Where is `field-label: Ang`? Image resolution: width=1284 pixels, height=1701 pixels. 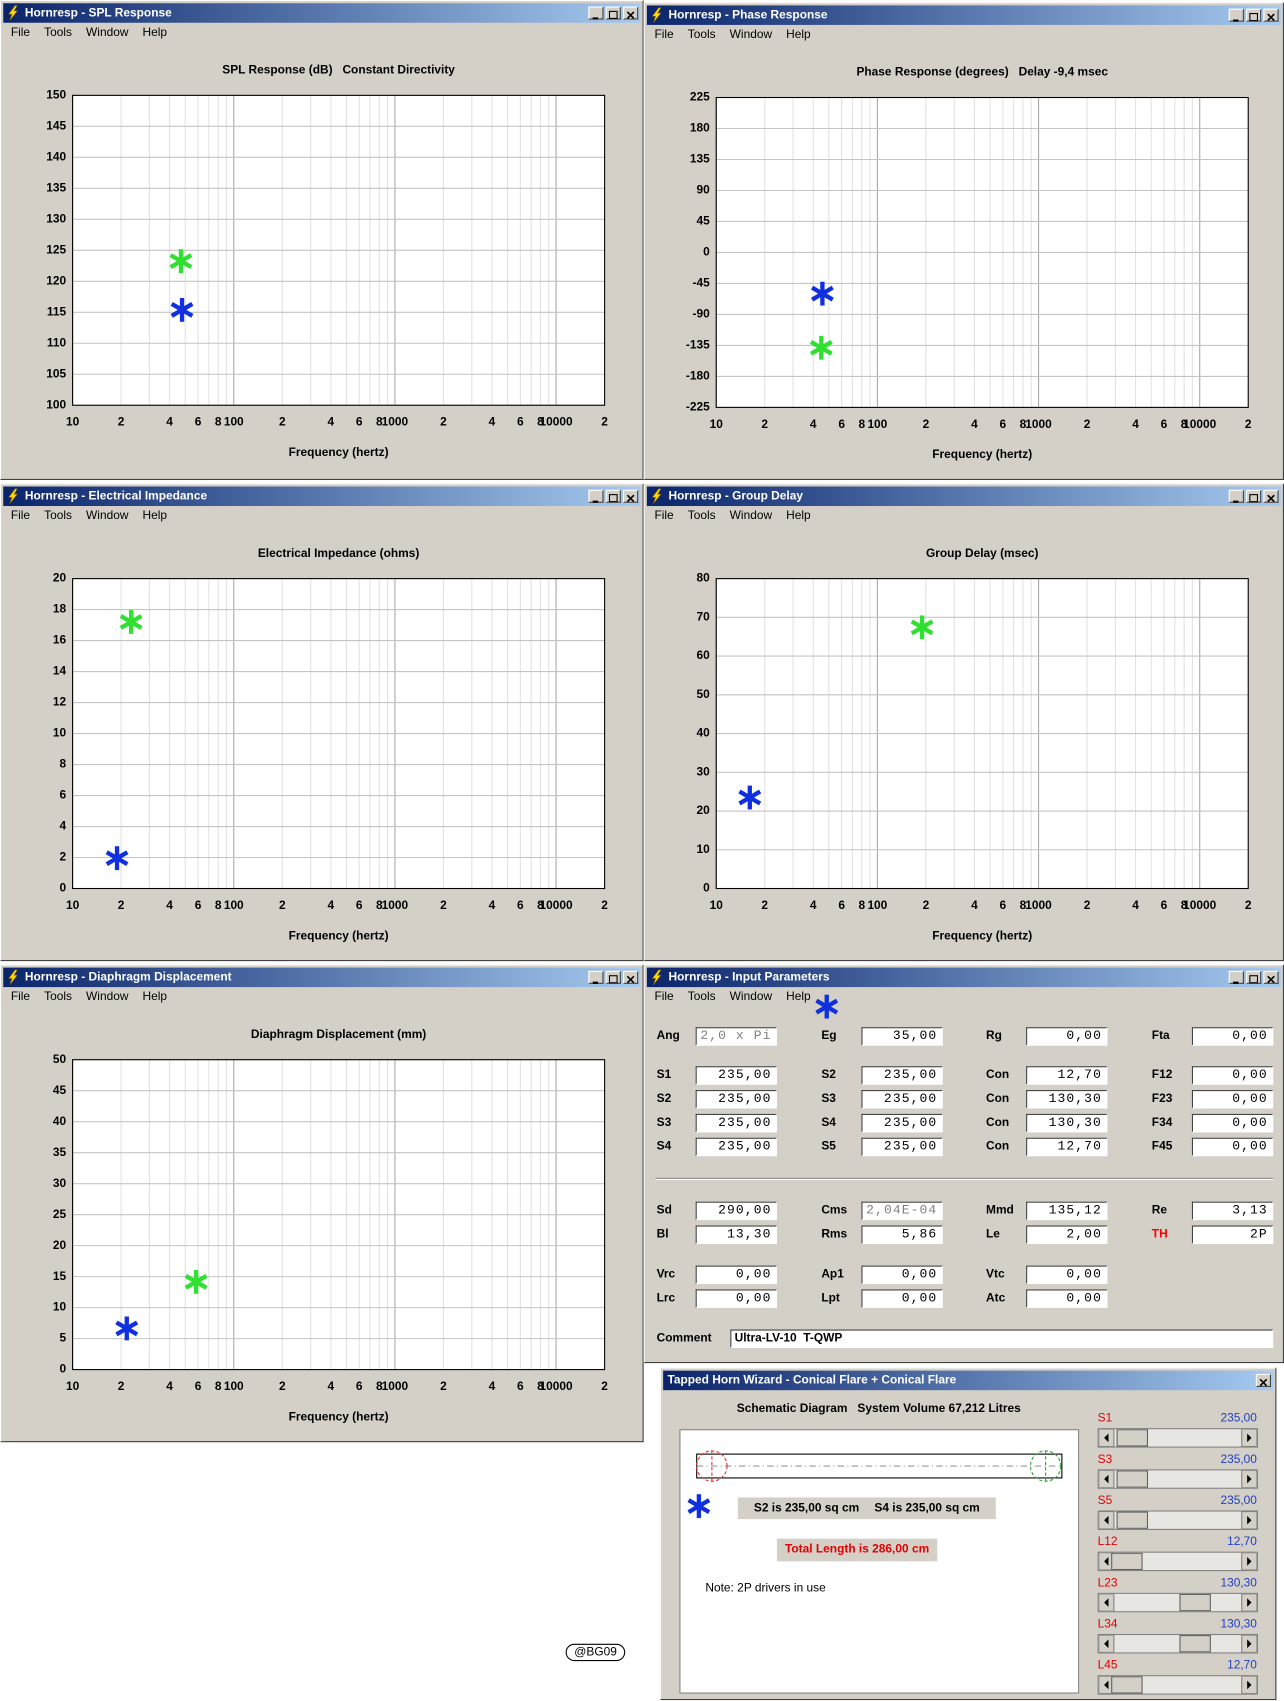 field-label: Ang is located at coordinates (668, 1036).